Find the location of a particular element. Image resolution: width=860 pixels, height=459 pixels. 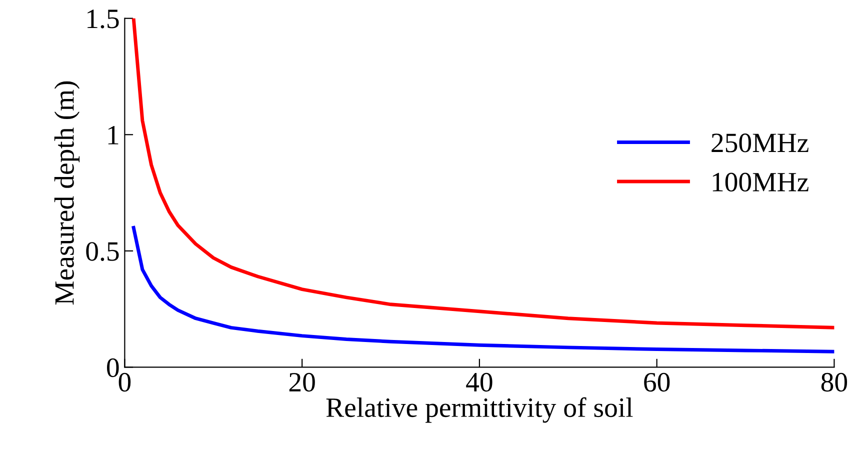

x-axis-title: Relative permittivity of soil is located at coordinates (479, 410).